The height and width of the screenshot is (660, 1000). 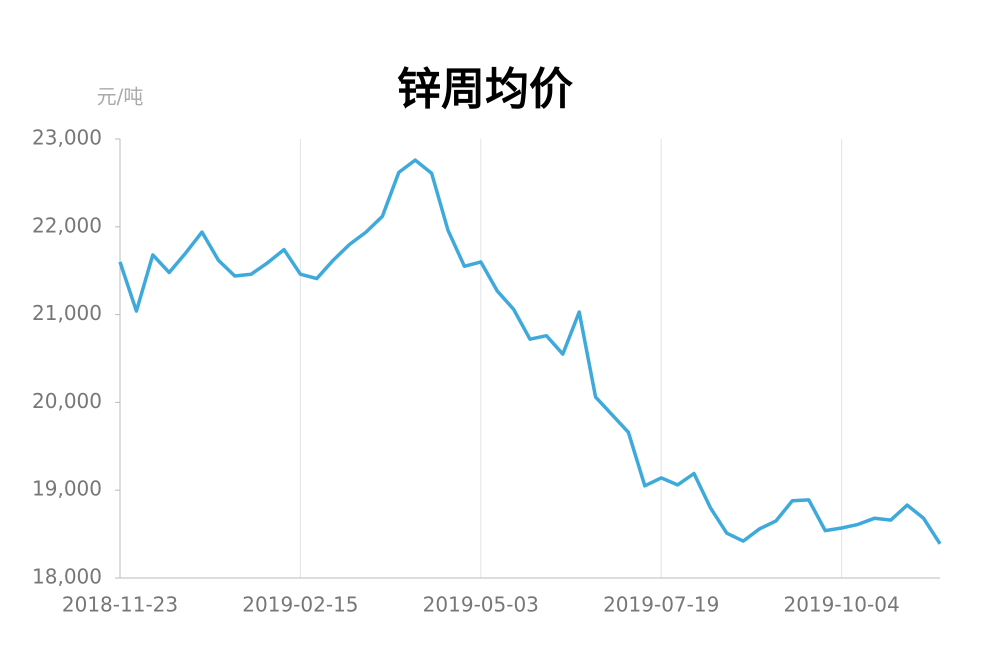 I want to click on y-tick-label: 19,000, so click(x=67, y=489).